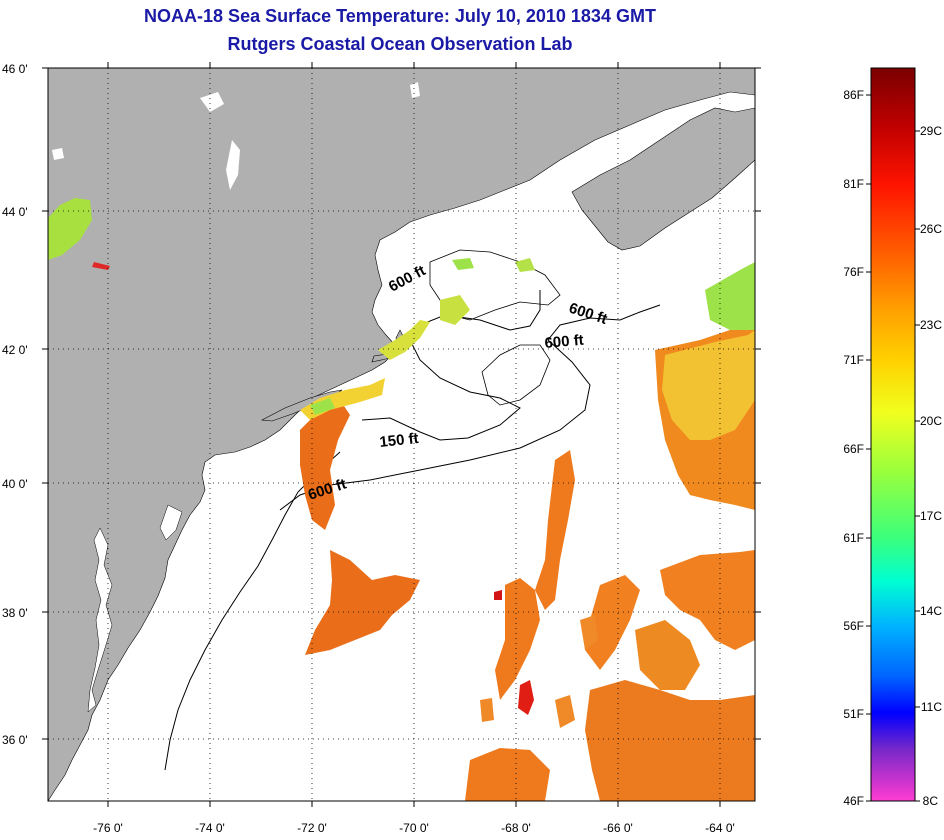 Image resolution: width=944 pixels, height=840 pixels. What do you see at coordinates (931, 801) in the screenshot?
I see `colorbar-c-label: 8C` at bounding box center [931, 801].